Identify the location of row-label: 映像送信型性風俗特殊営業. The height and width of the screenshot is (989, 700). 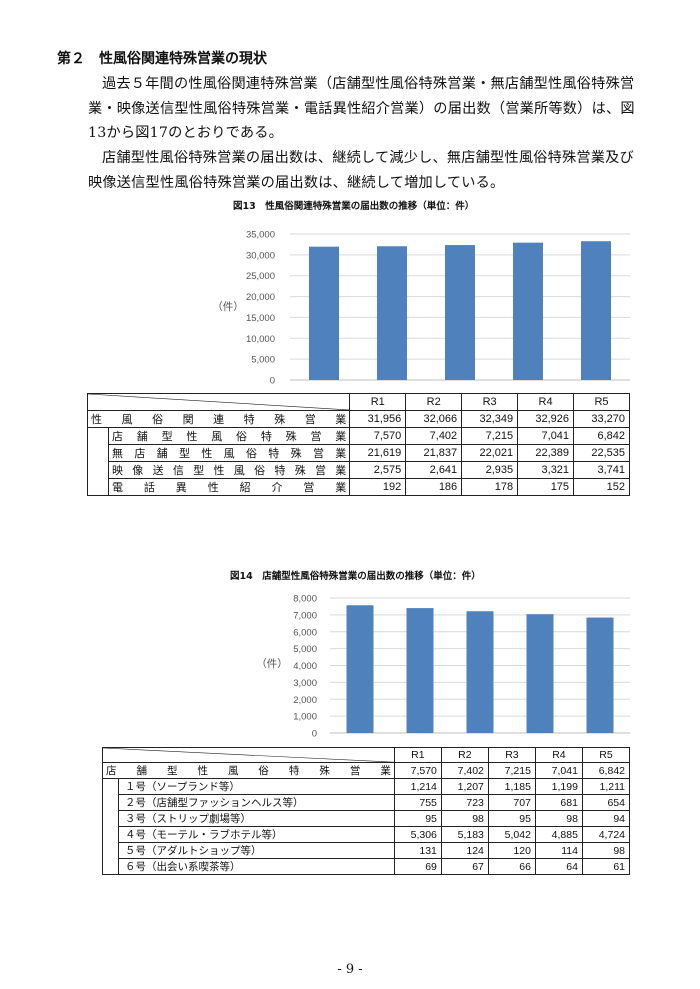
(229, 470).